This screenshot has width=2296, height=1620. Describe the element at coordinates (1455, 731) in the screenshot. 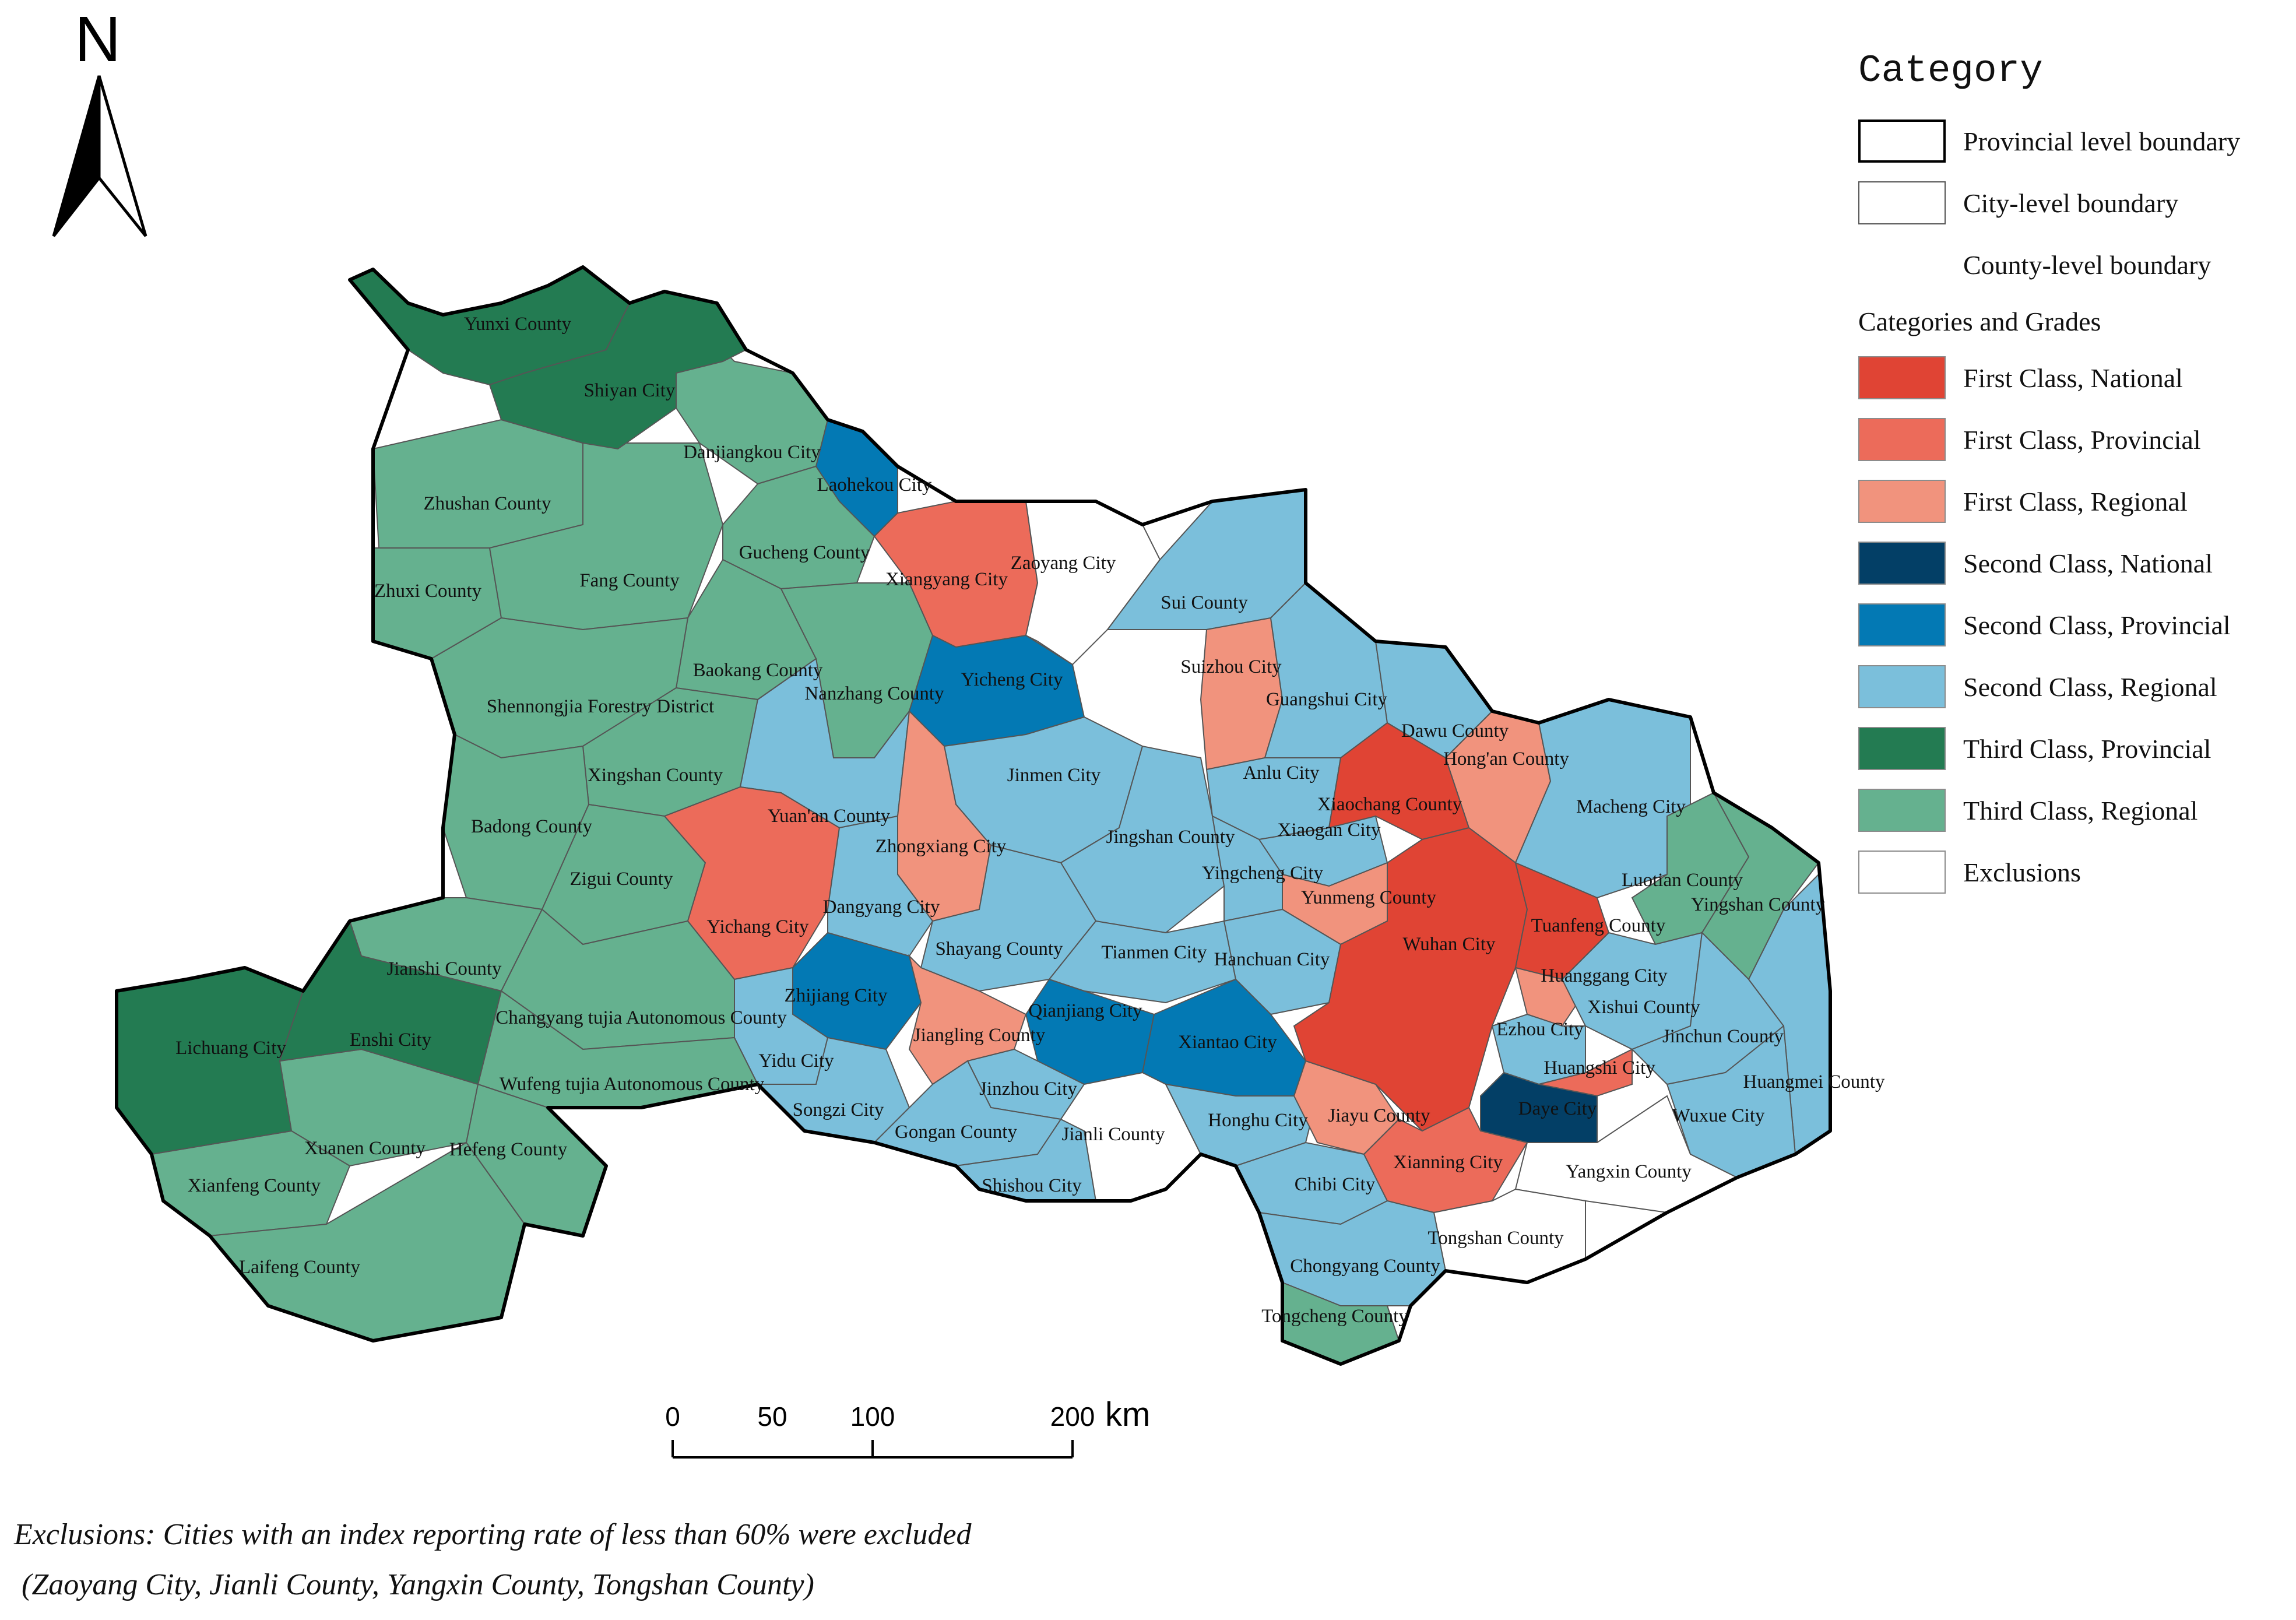

I see `label-dawu-county: Dawu County` at that location.